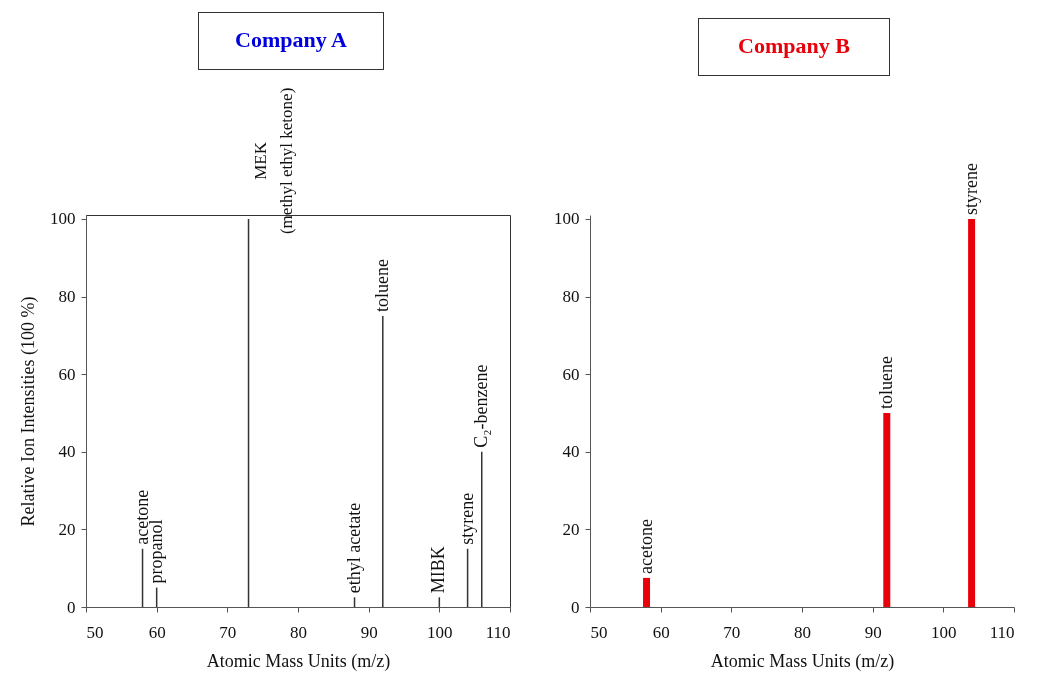 Image resolution: width=1037 pixels, height=689 pixels. What do you see at coordinates (273, 161) in the screenshot?
I see `annotation: MEK (methyl ethyl ketone)` at bounding box center [273, 161].